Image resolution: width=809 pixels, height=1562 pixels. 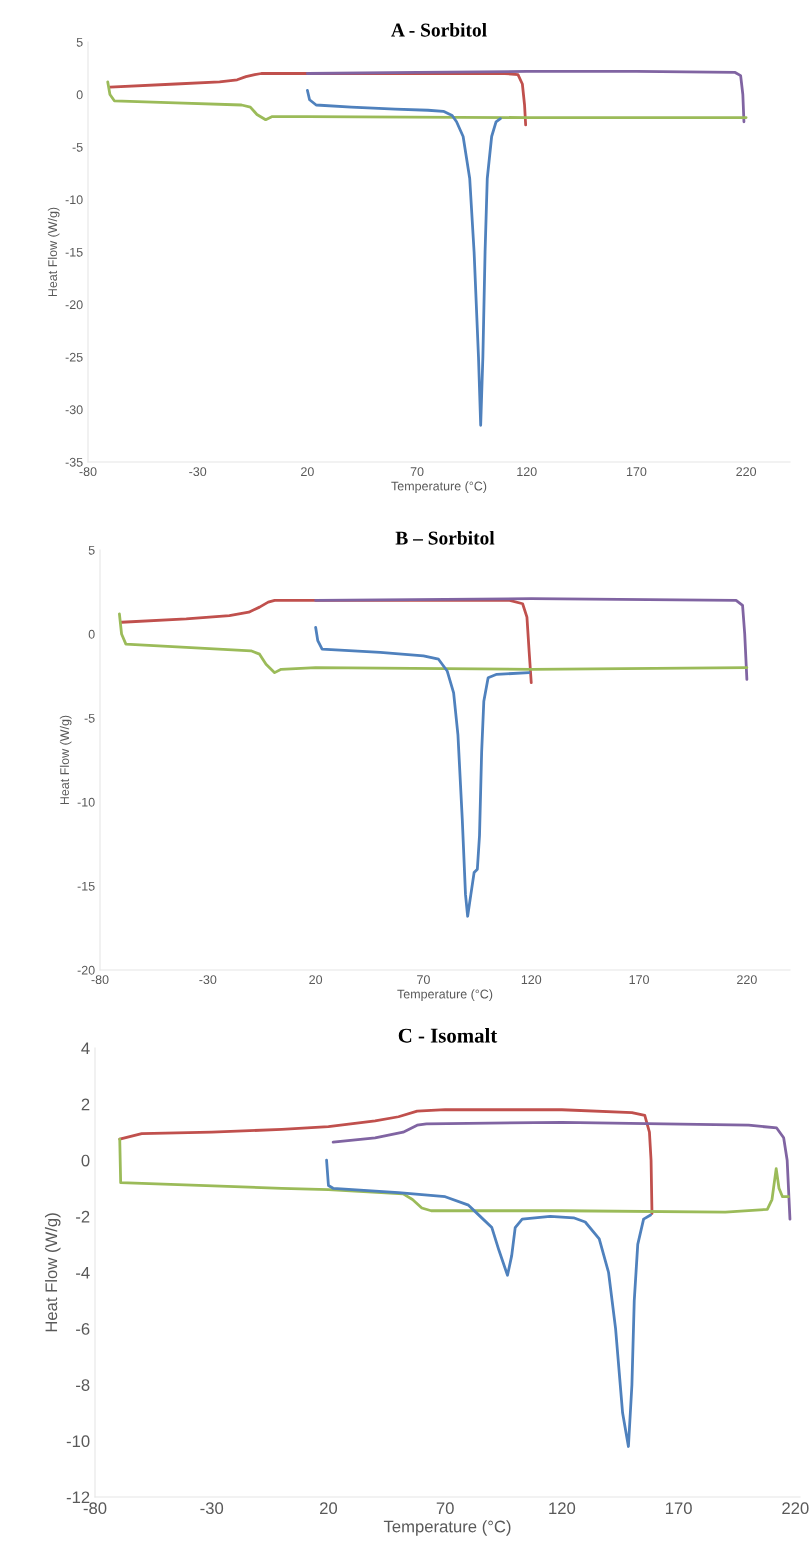 I want to click on y-tick-label: -25, so click(x=74, y=357).